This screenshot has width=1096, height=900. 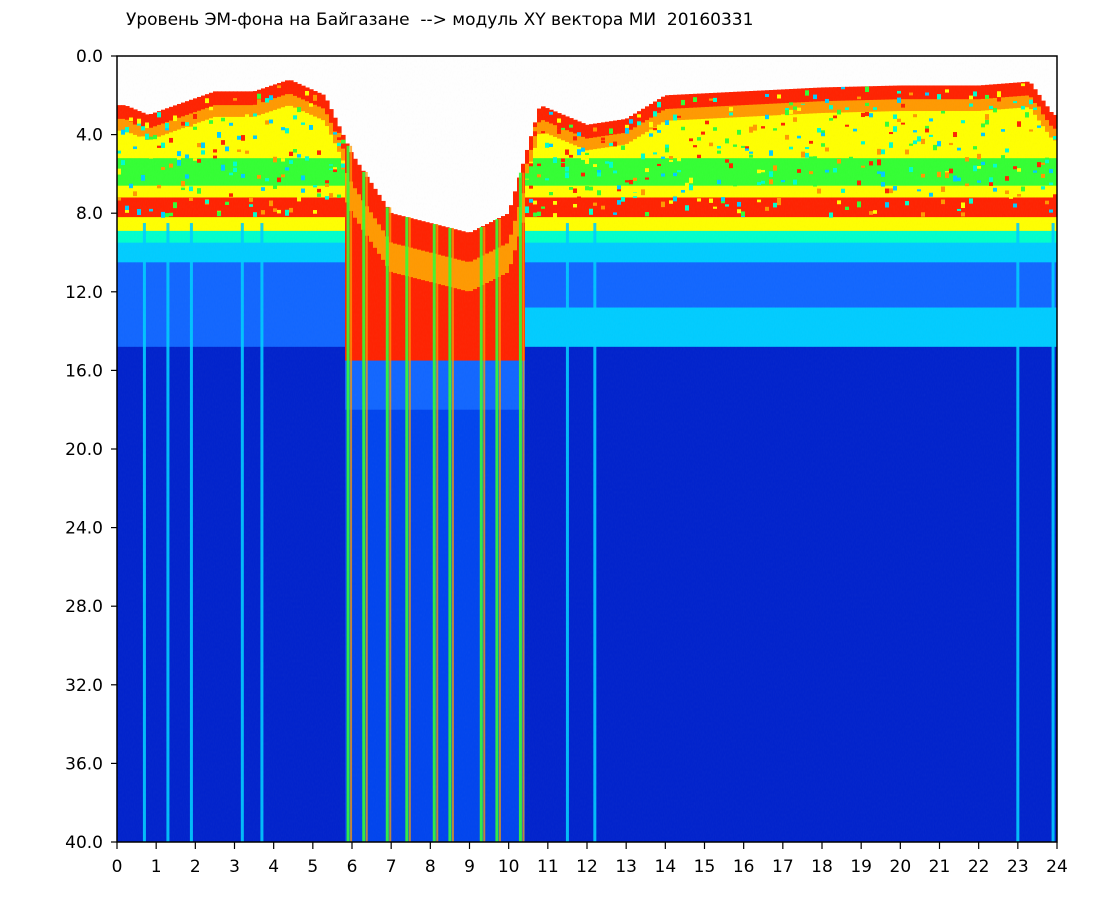 What do you see at coordinates (783, 867) in the screenshot?
I see `x-tick-label: 17` at bounding box center [783, 867].